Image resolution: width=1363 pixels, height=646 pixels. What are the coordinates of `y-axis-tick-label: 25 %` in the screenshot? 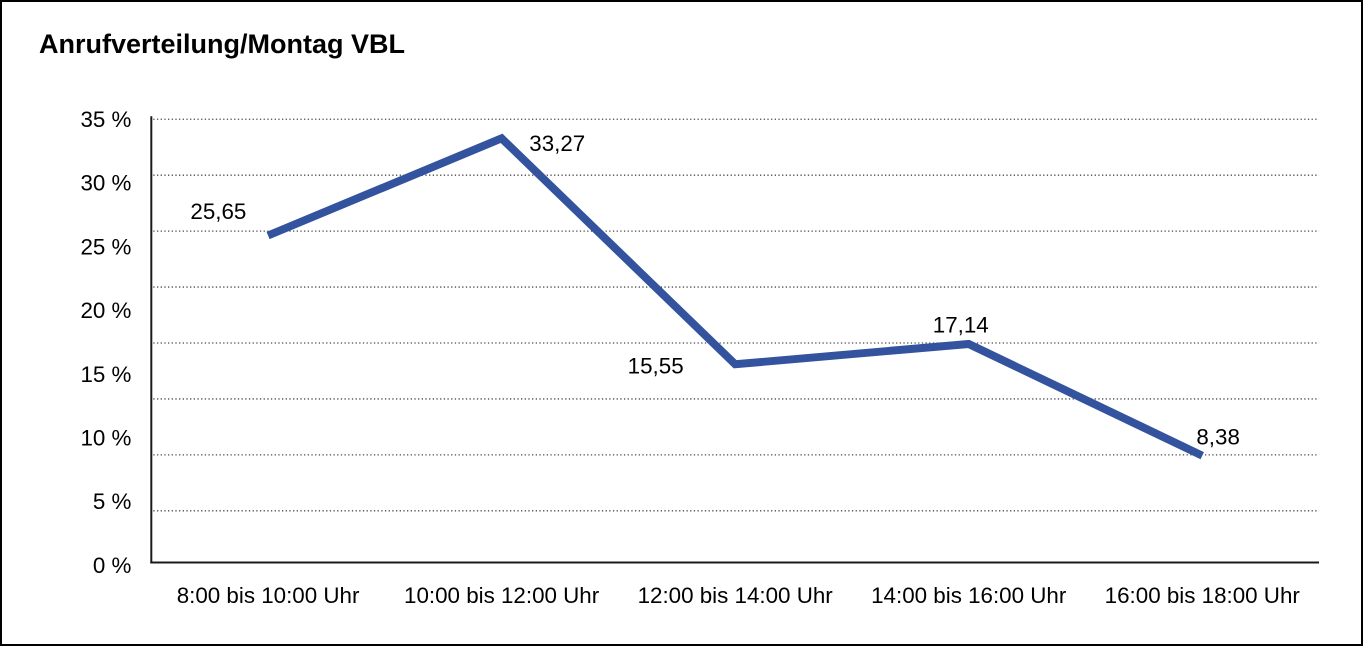 It's located at (105, 246).